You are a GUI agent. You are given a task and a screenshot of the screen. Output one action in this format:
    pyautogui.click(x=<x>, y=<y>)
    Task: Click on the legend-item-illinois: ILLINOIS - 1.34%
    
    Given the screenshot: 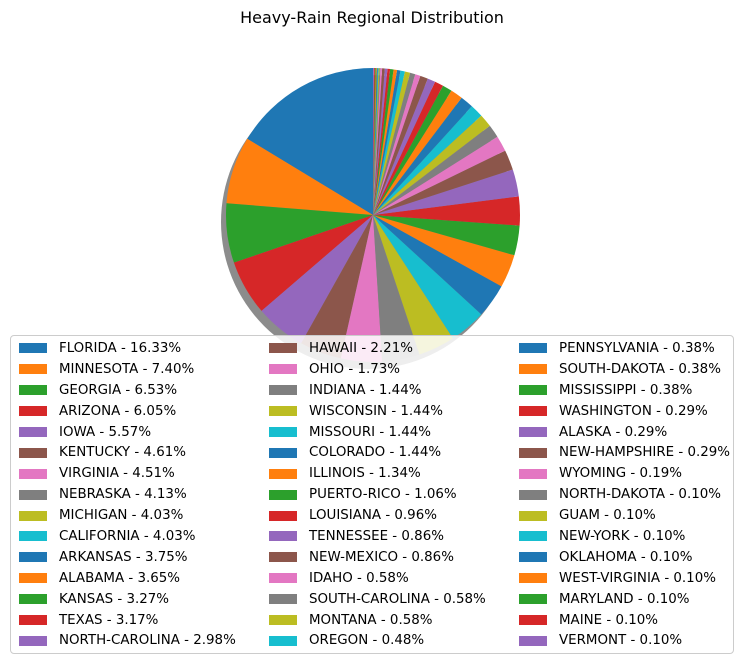 What is the action you would take?
    pyautogui.click(x=394, y=473)
    